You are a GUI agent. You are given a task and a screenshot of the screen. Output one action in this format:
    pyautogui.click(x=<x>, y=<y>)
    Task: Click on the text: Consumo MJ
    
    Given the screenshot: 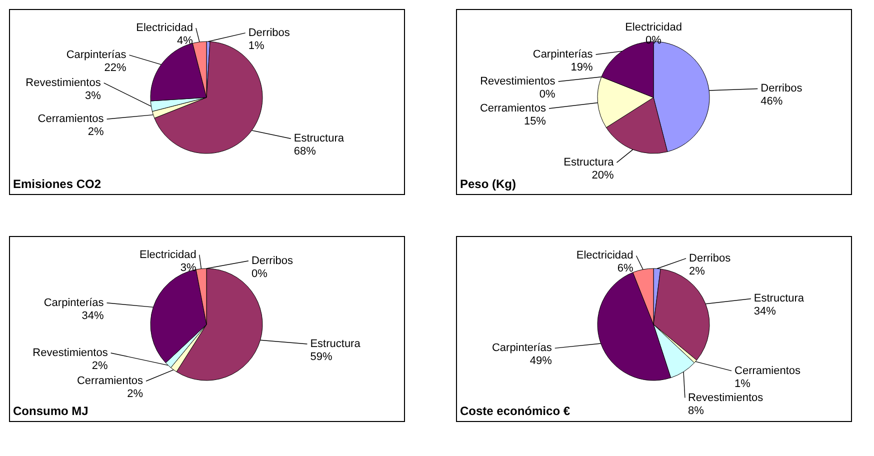 What is the action you would take?
    pyautogui.click(x=50, y=411)
    